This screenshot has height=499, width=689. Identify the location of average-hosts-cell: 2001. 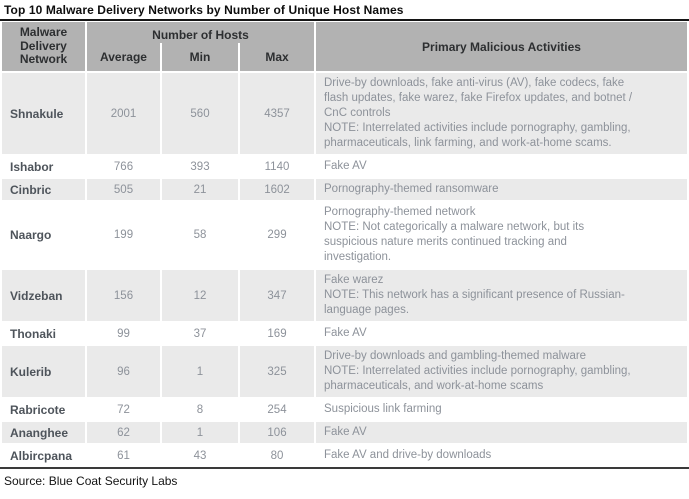
(123, 113).